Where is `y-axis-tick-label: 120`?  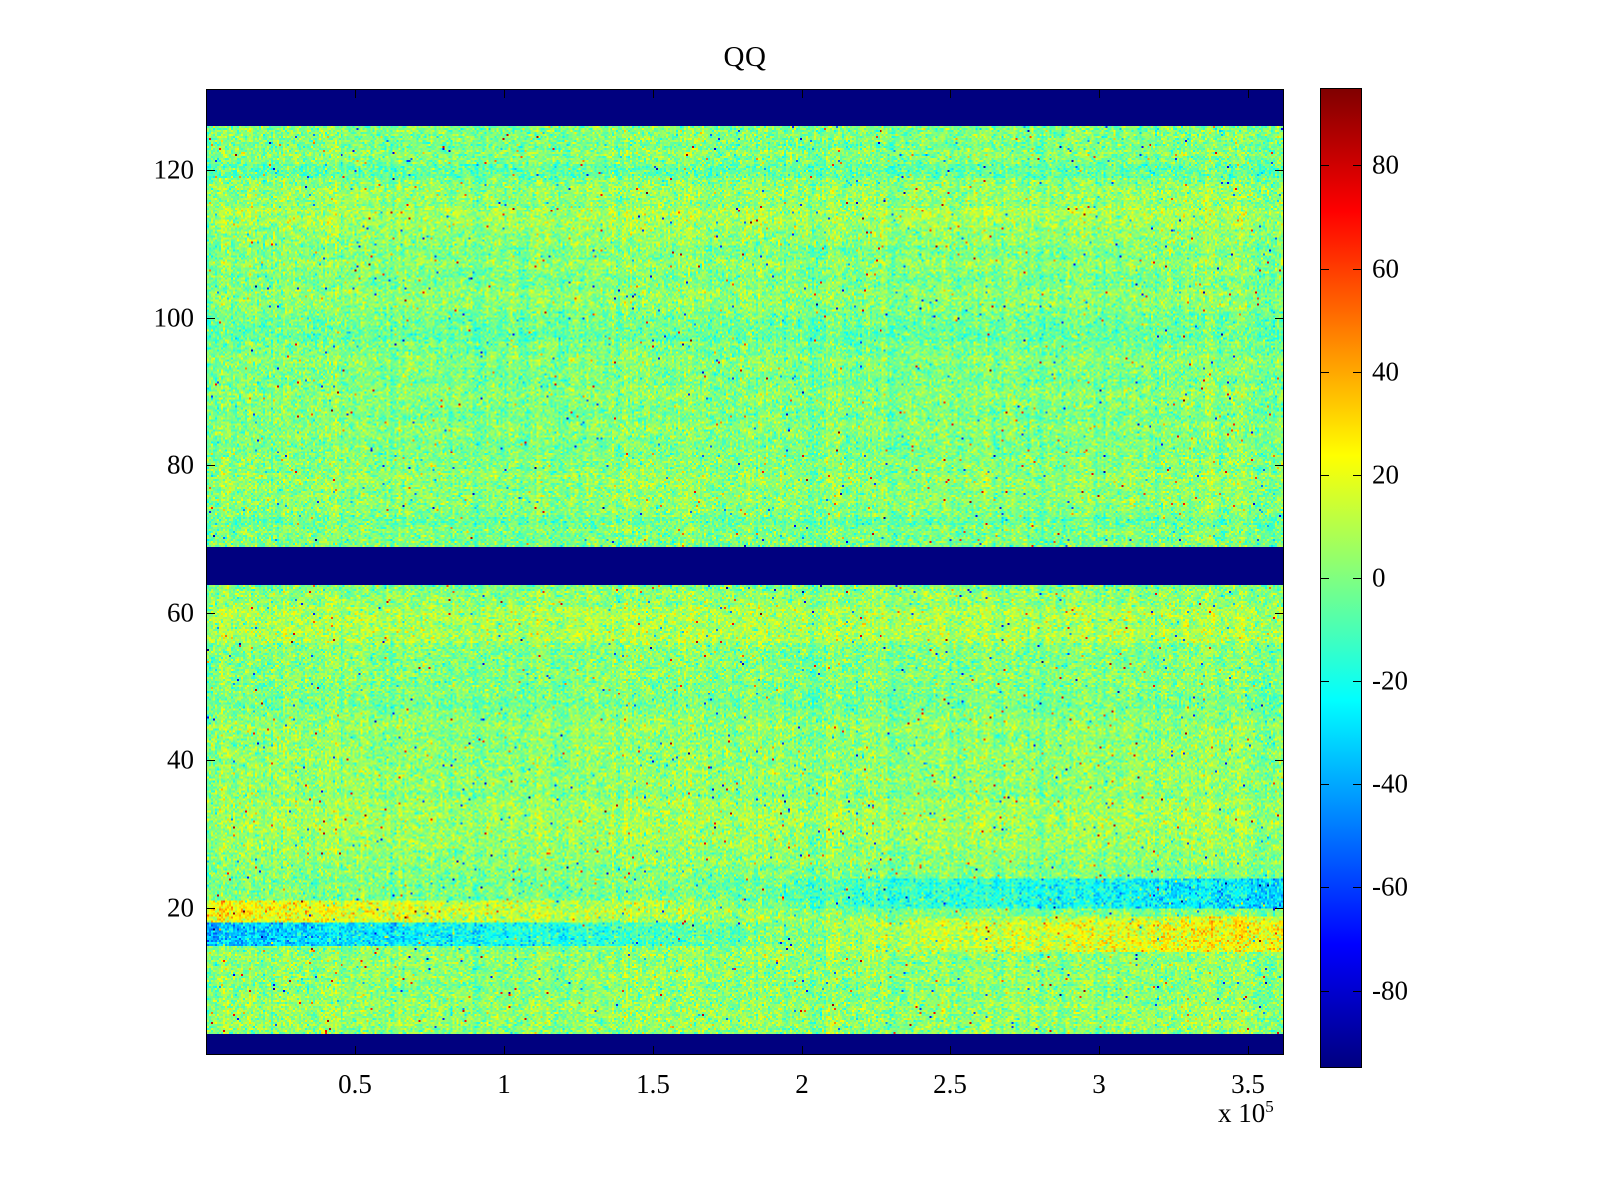
y-axis-tick-label: 120 is located at coordinates (174, 169).